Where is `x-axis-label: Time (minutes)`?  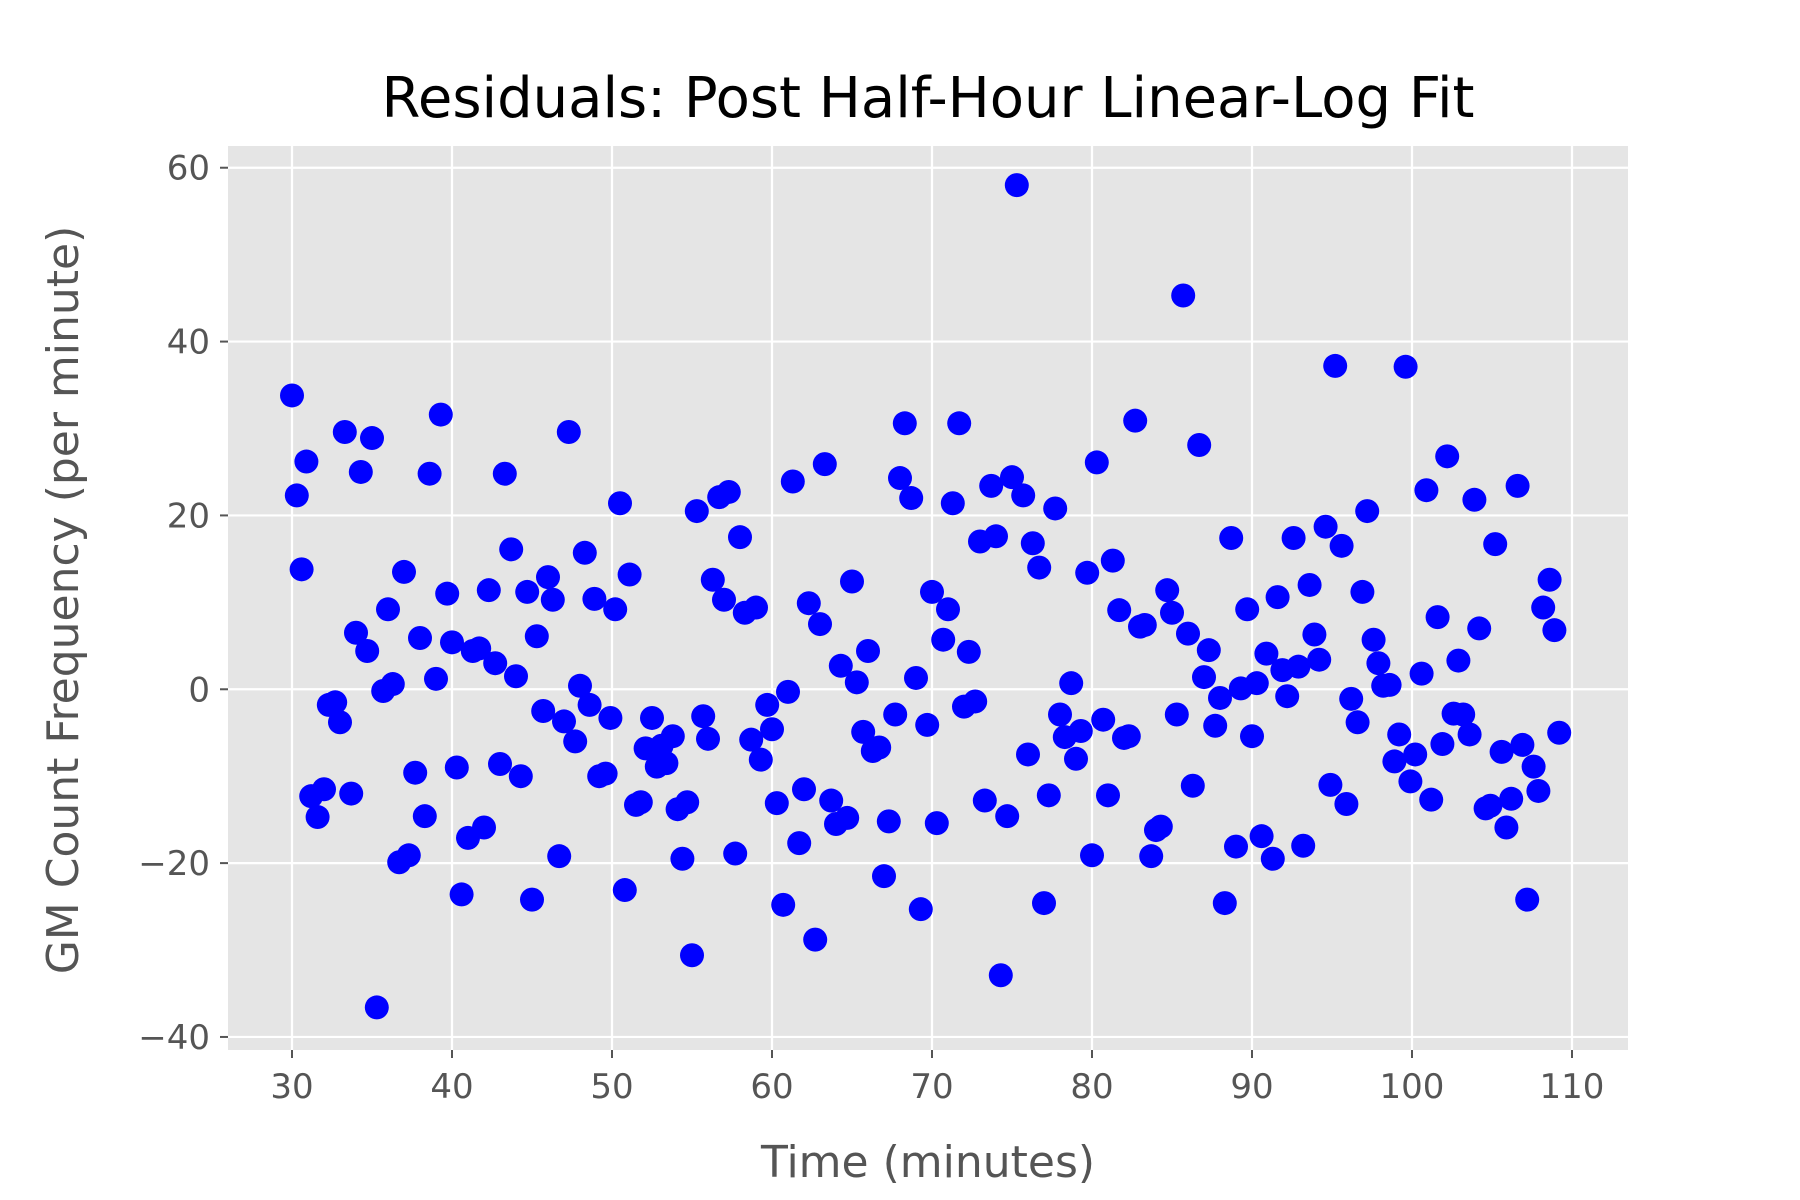 x-axis-label: Time (minutes) is located at coordinates (927, 1162).